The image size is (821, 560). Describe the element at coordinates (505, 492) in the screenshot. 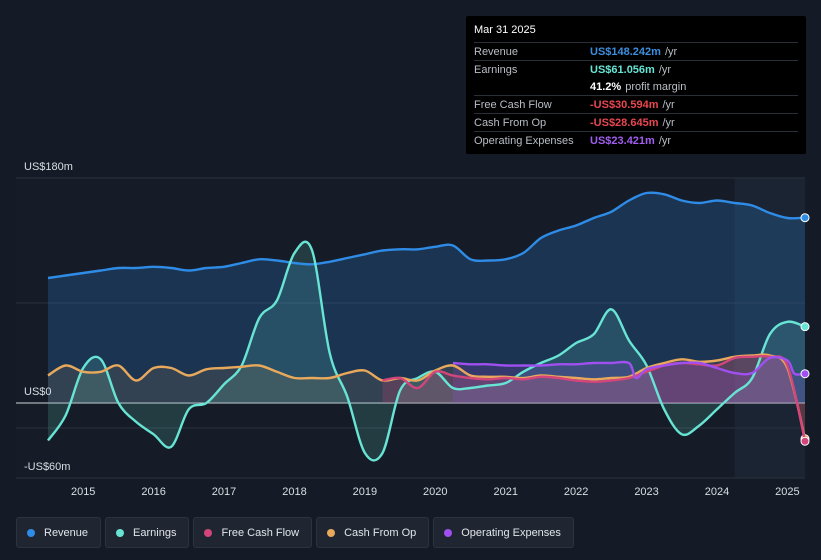

I see `x-axis-tick-label: 2021` at that location.